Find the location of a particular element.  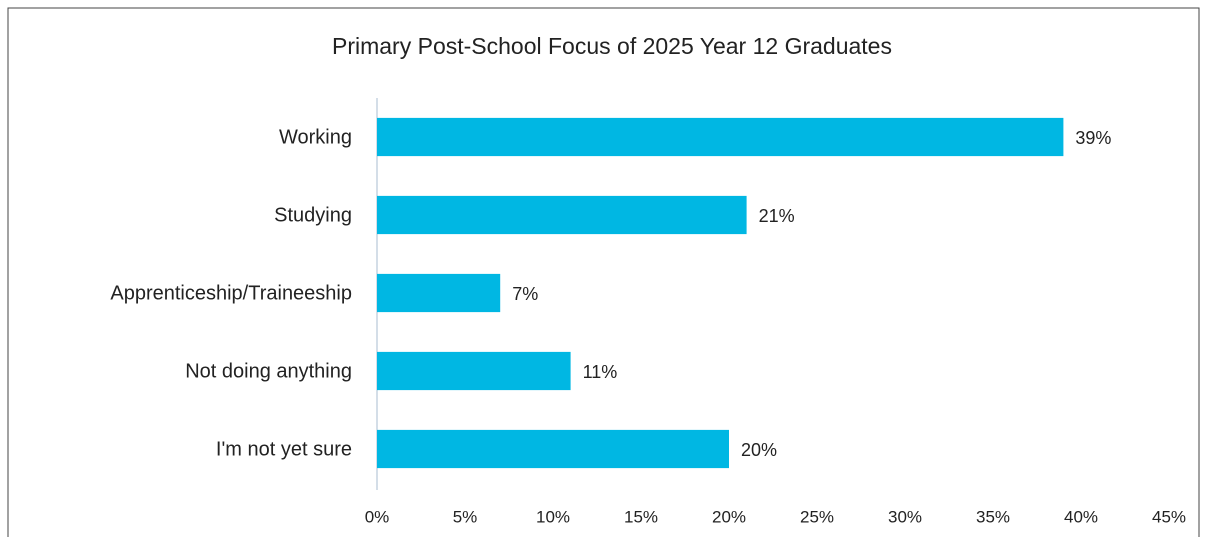

x-tick-label: 5% is located at coordinates (465, 516).